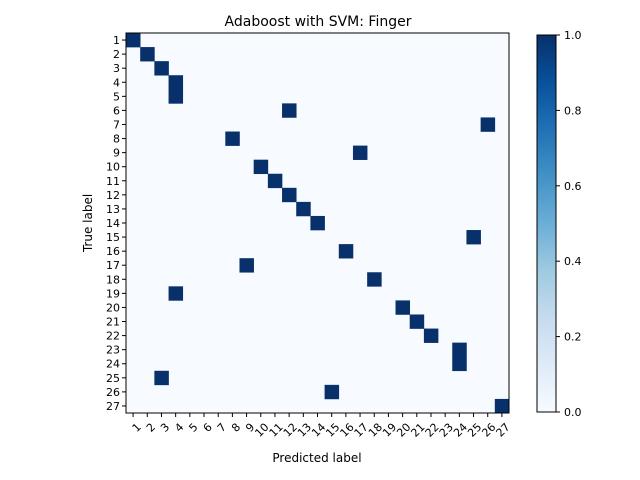 The height and width of the screenshot is (480, 640). I want to click on x-tick-label: 4, so click(179, 428).